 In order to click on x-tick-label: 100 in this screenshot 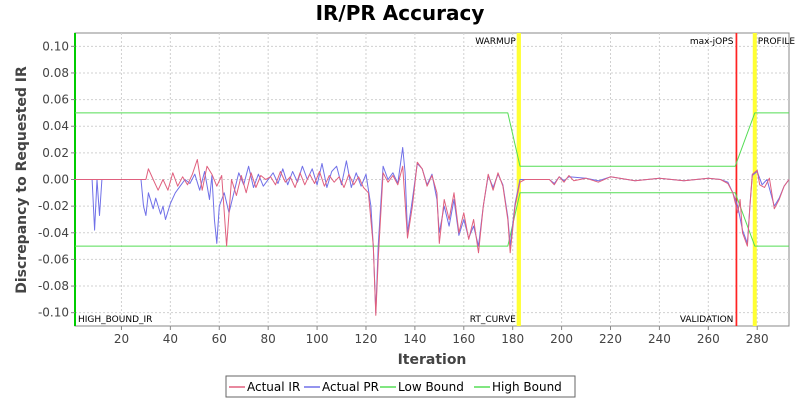, I will do `click(317, 339)`.